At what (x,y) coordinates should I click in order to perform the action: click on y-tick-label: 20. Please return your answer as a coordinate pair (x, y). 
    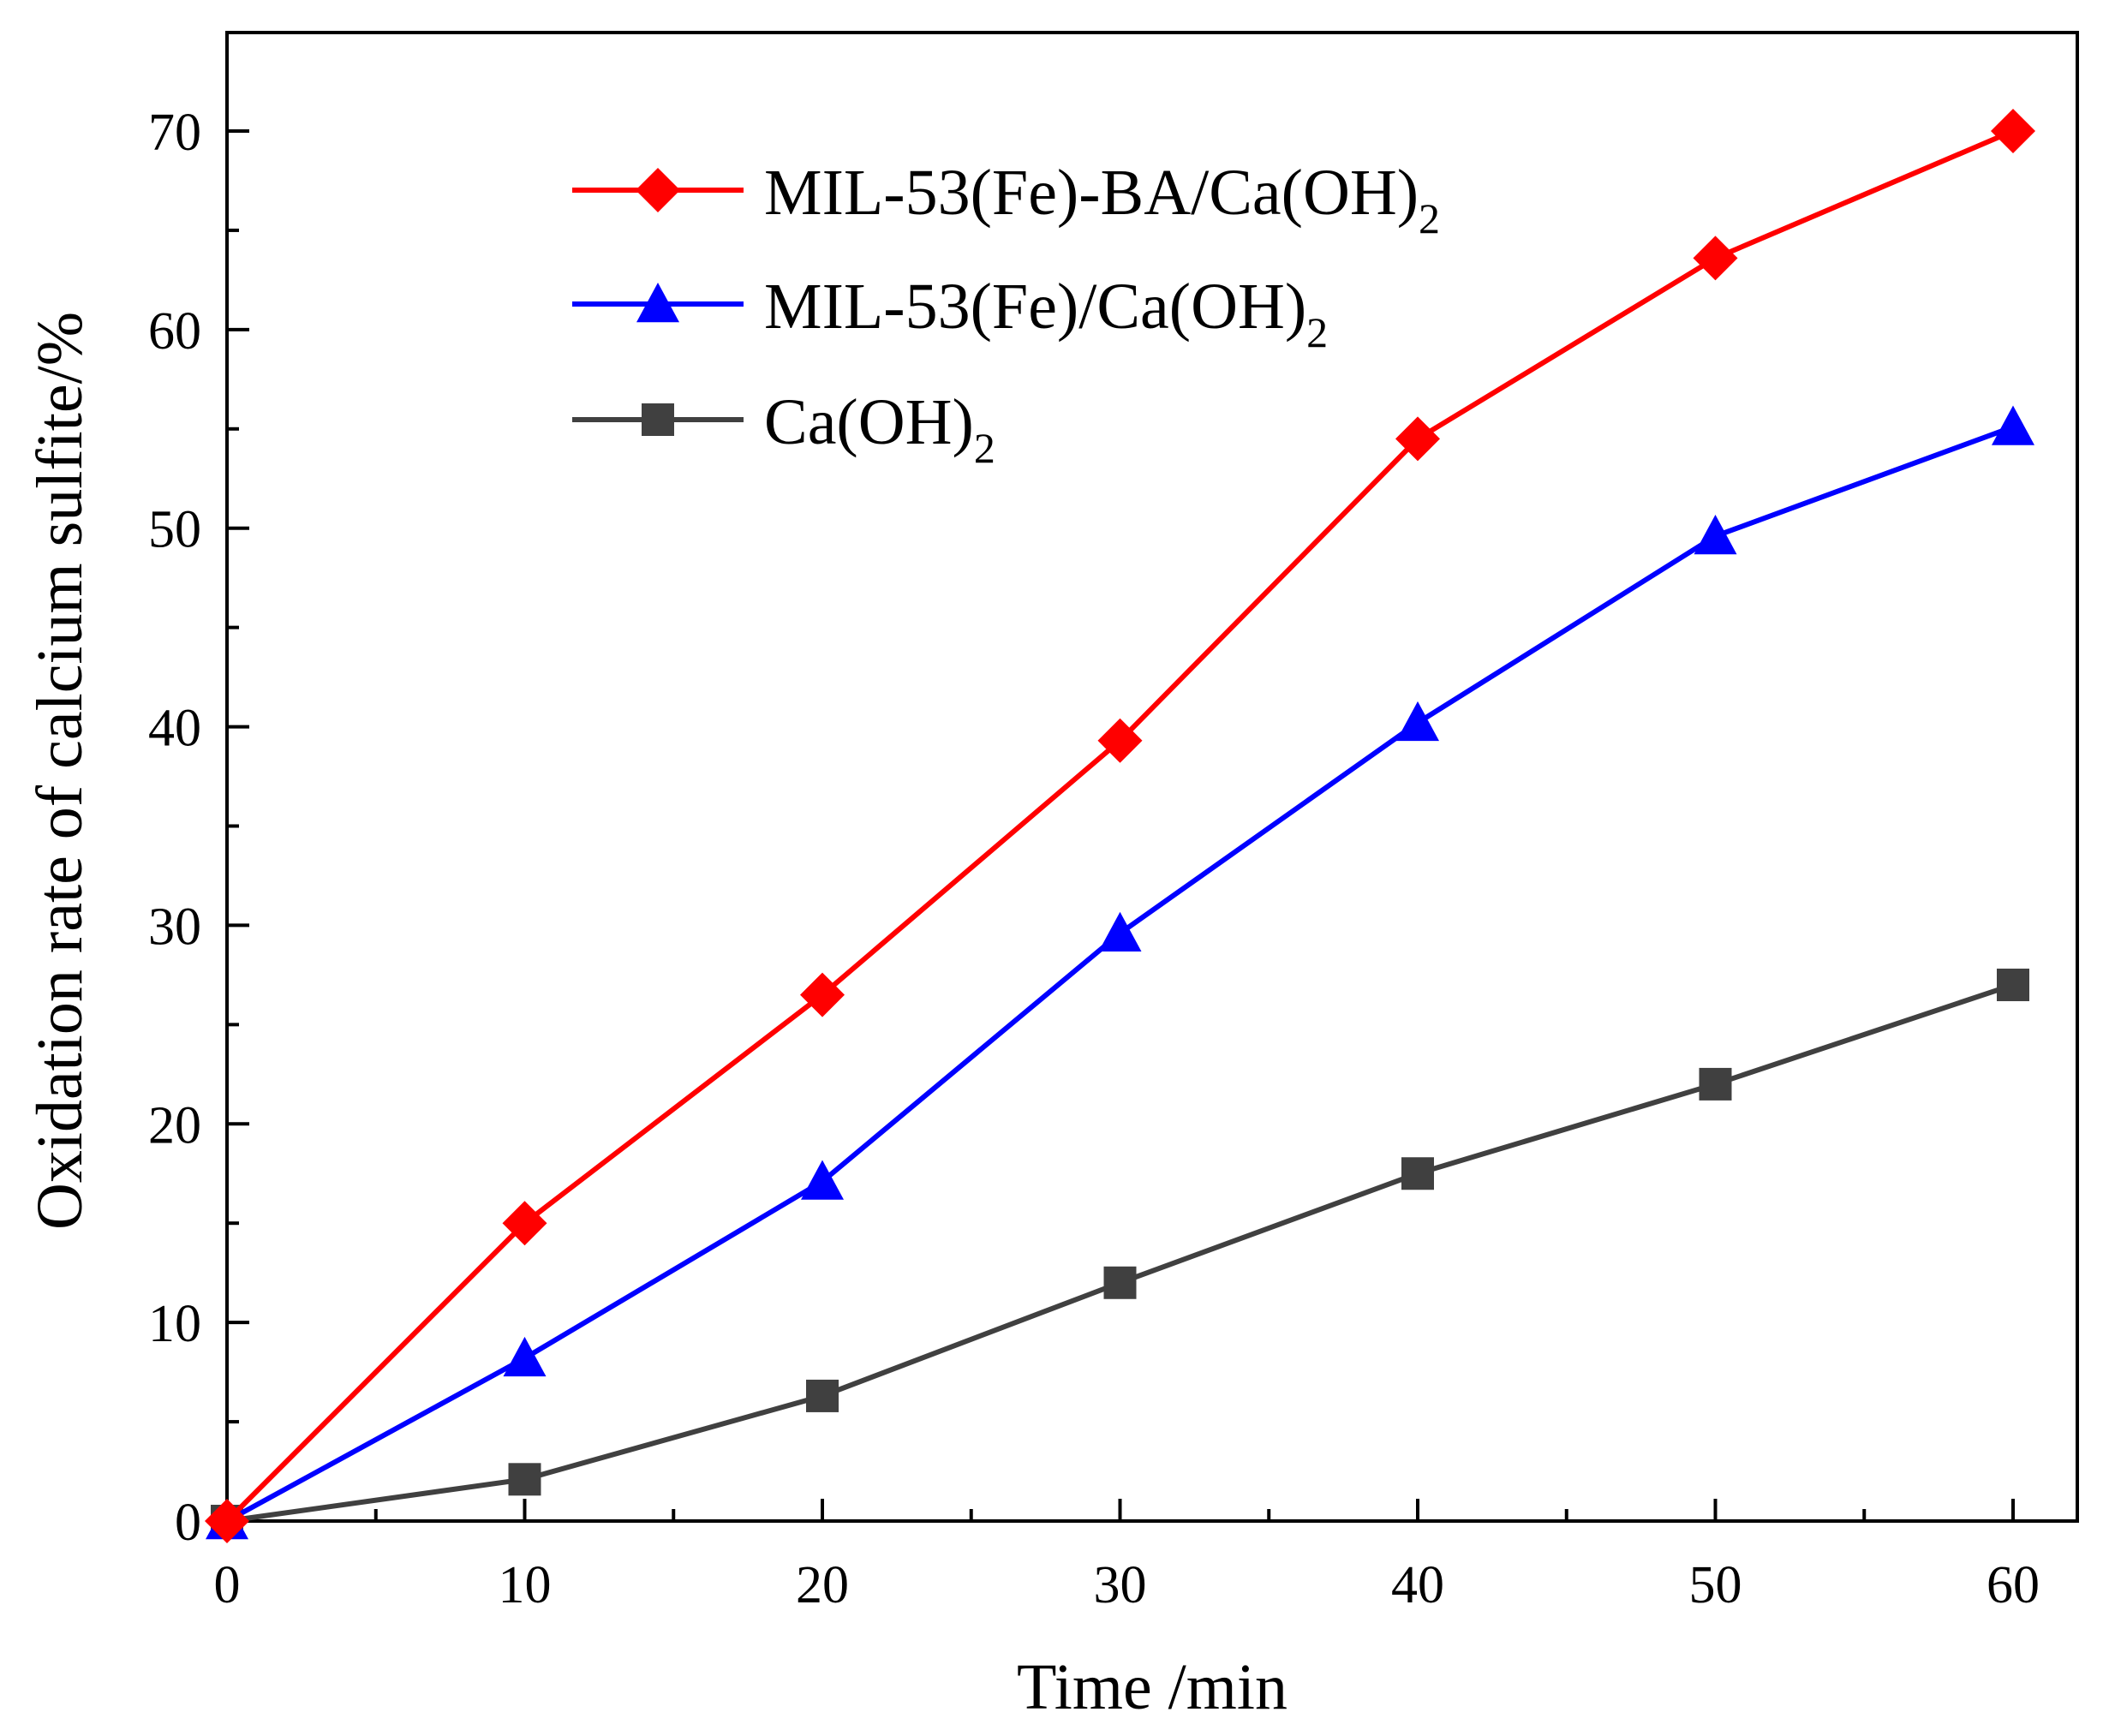
    Looking at the image, I should click on (174, 1125).